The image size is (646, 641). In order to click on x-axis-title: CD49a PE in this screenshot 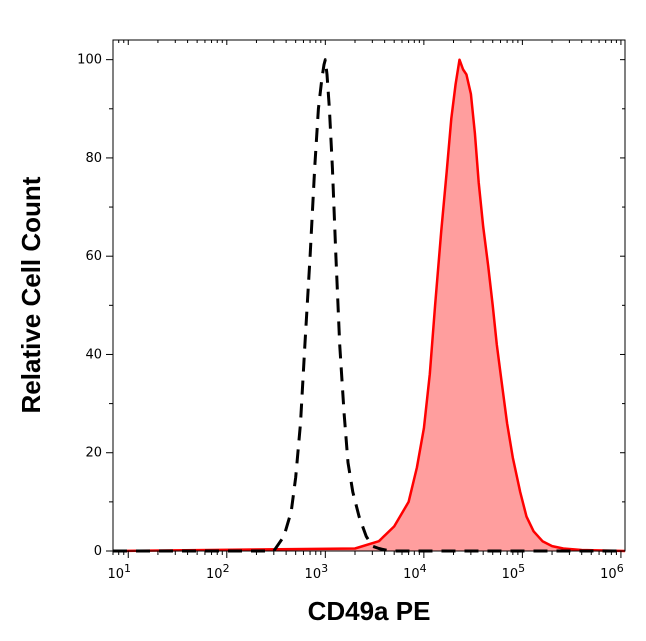, I will do `click(369, 611)`.